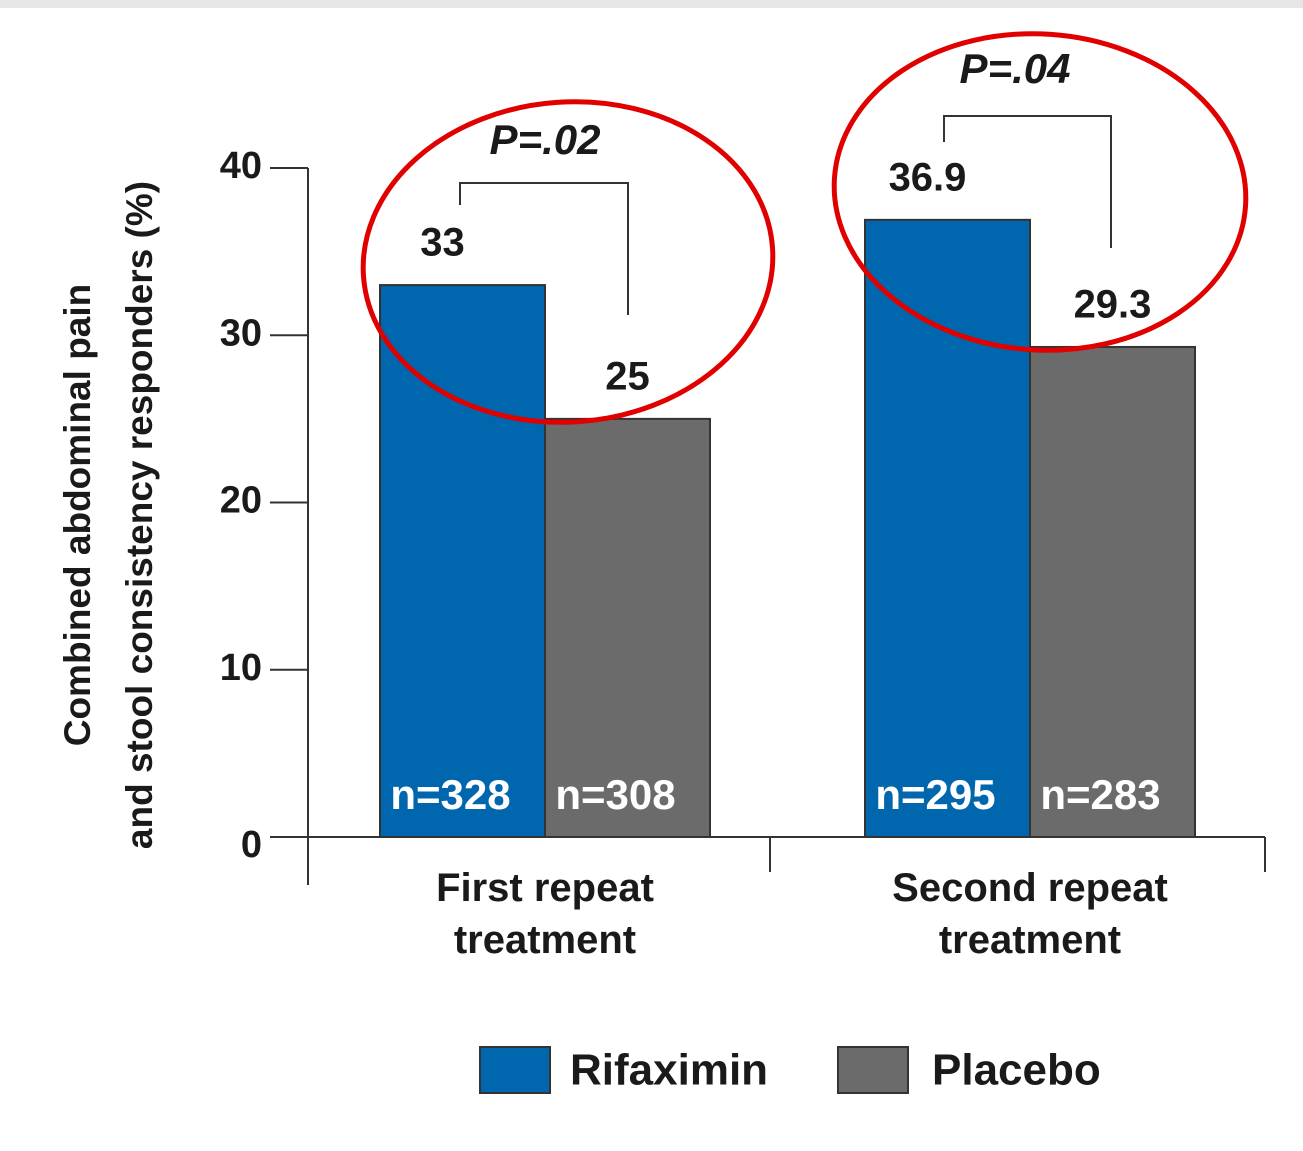 This screenshot has width=1303, height=1151. I want to click on y-axis-label-line: and stool consistency responders (%), so click(139, 515).